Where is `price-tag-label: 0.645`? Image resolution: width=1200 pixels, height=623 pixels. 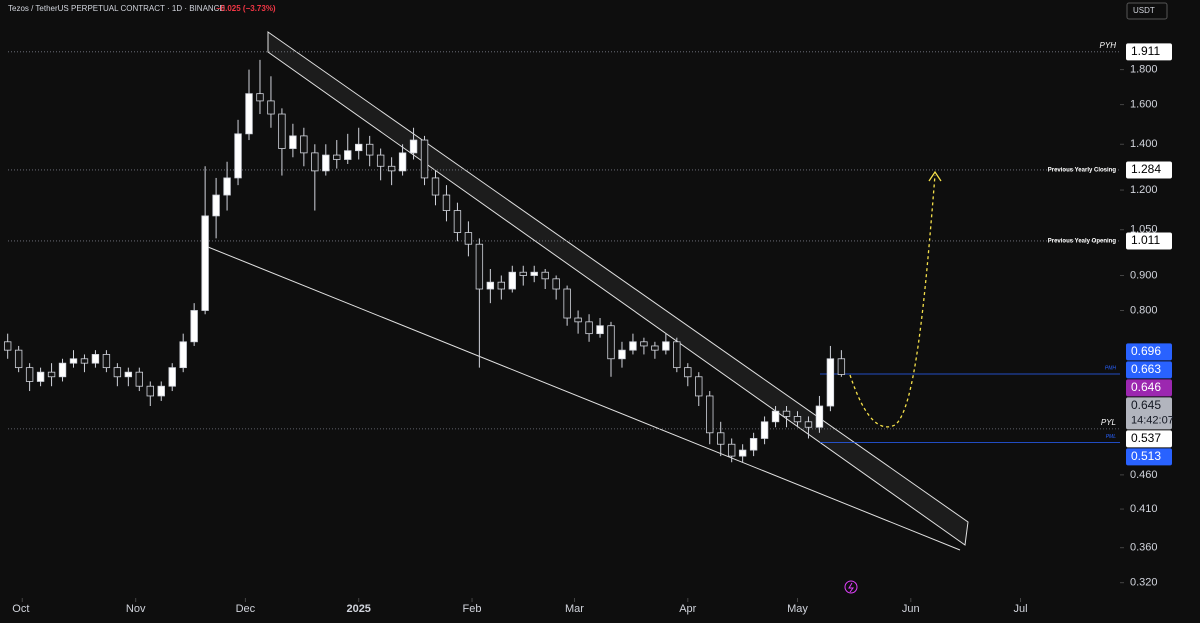
price-tag-label: 0.645 is located at coordinates (1146, 405).